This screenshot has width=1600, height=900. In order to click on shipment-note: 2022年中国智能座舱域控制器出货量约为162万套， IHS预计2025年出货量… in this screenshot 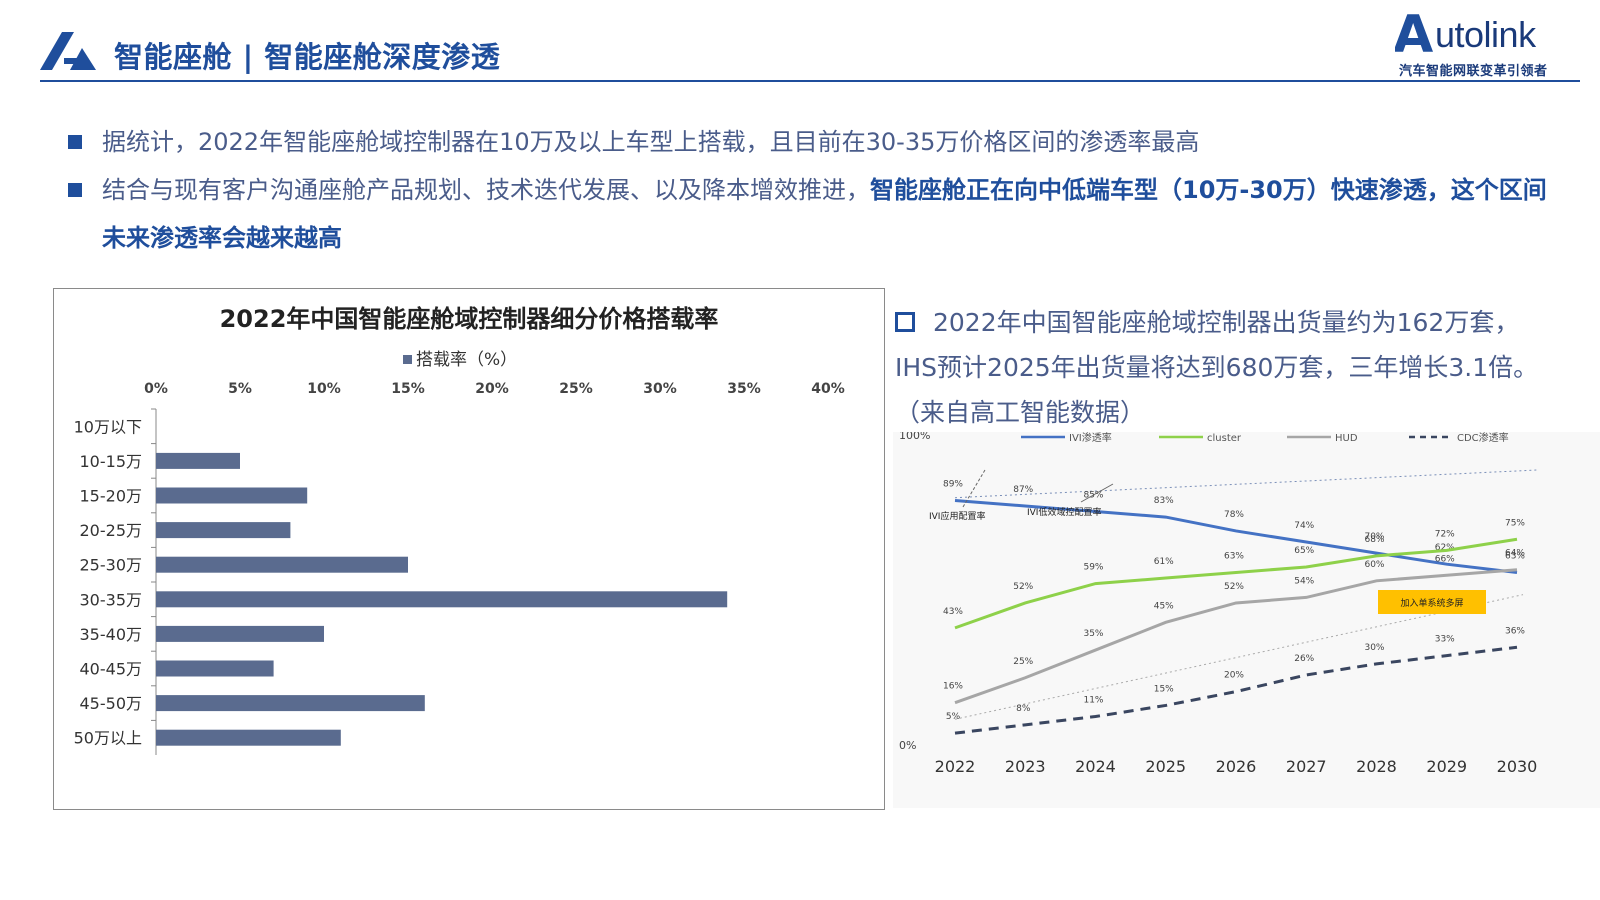, I will do `click(1240, 367)`.